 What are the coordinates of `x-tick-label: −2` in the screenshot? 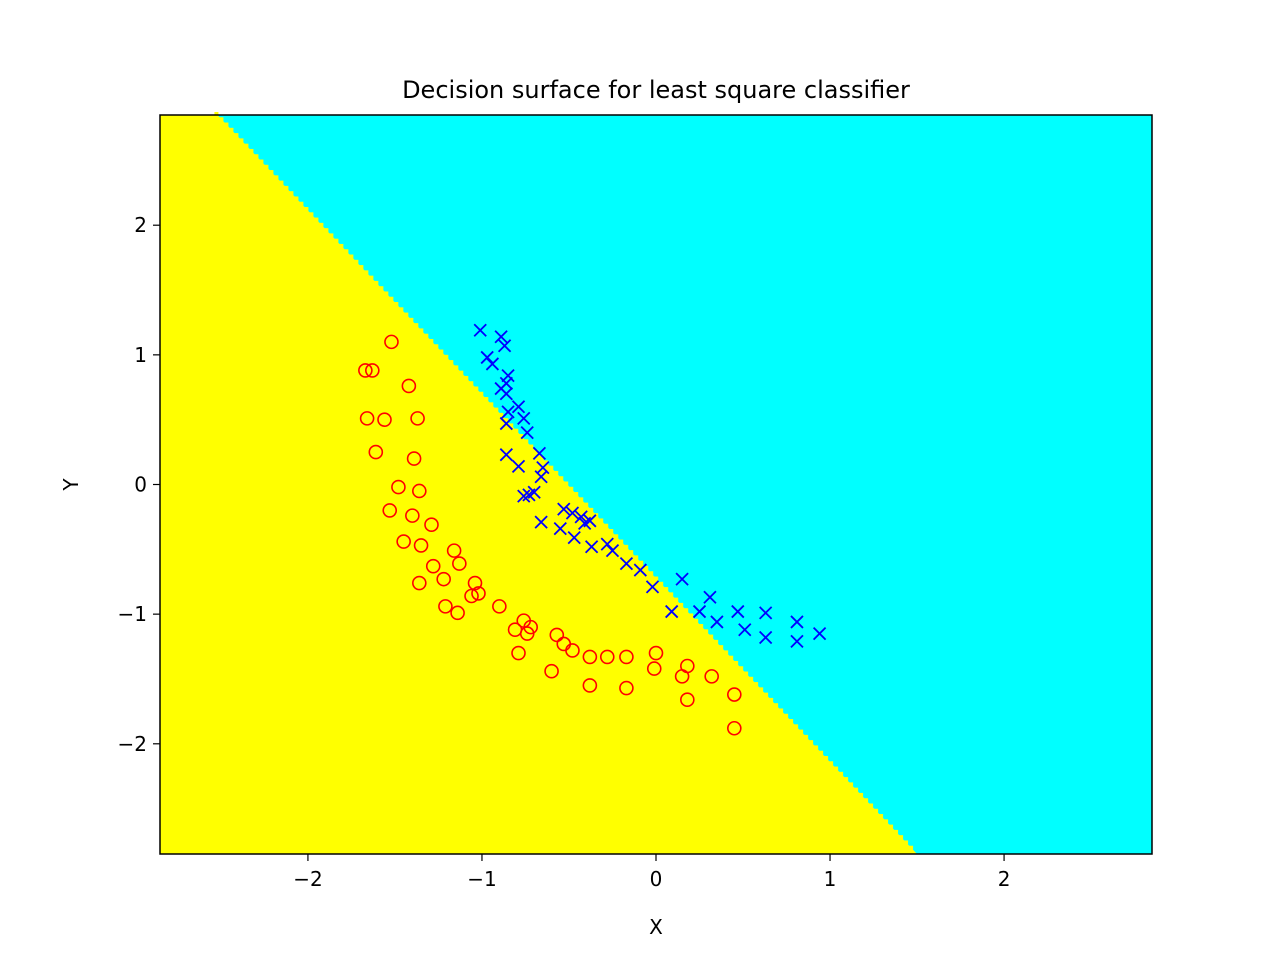 It's located at (307, 879).